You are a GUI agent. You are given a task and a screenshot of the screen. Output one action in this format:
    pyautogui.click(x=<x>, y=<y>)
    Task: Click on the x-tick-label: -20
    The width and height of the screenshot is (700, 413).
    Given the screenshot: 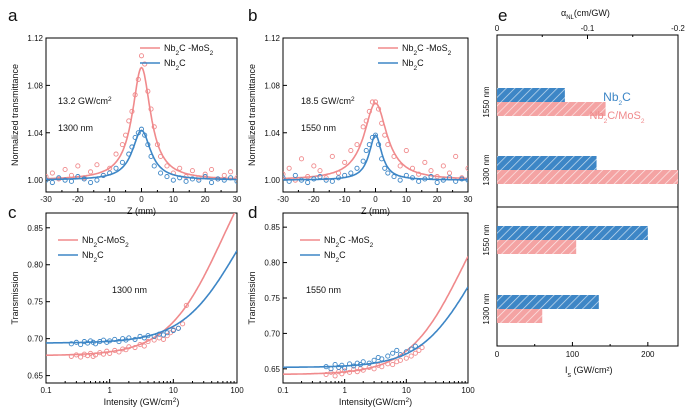 What is the action you would take?
    pyautogui.click(x=314, y=199)
    